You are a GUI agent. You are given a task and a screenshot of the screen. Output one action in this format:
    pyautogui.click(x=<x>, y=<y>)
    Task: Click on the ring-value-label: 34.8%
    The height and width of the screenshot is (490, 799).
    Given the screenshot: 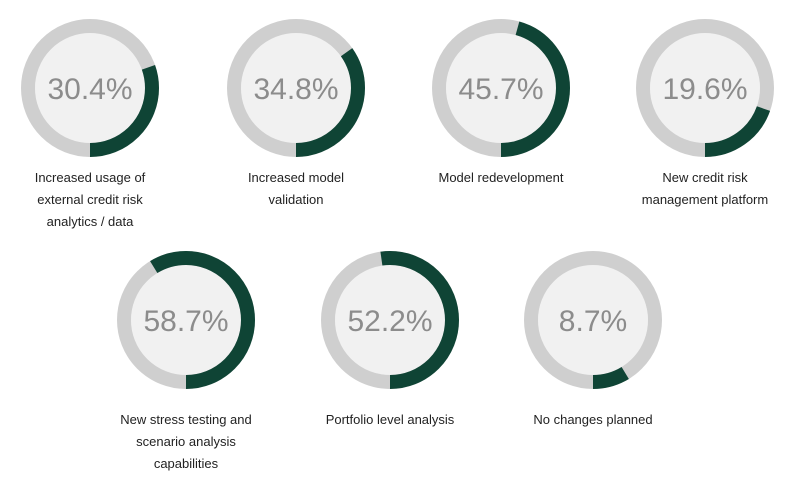 What is the action you would take?
    pyautogui.click(x=295, y=89)
    